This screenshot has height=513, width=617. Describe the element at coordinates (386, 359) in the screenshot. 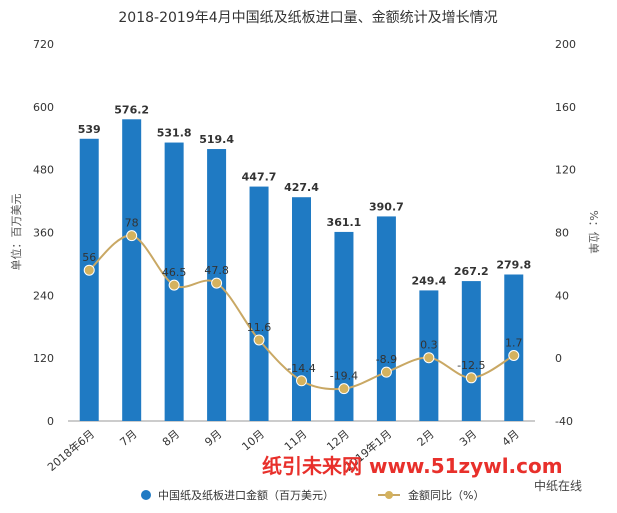

I see `line-value-label: -8.9` at that location.